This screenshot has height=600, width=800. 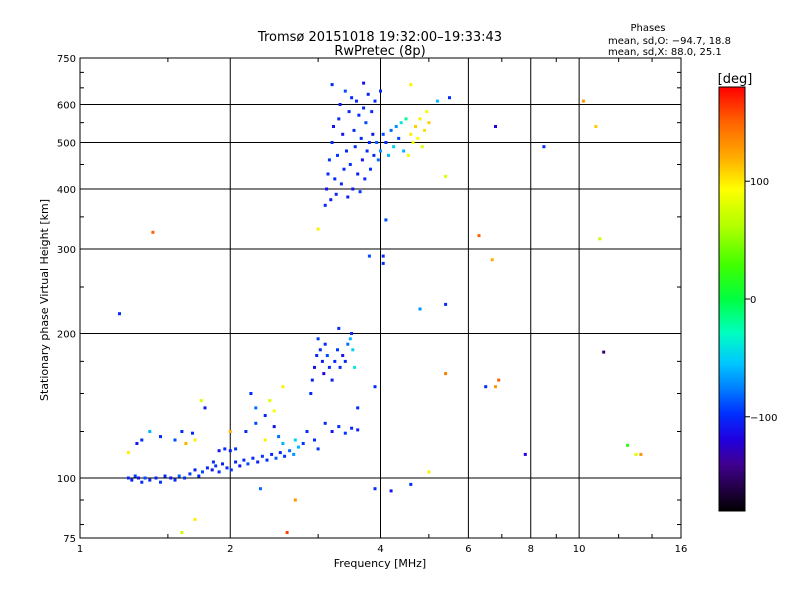 I want to click on y-tick-label: 100, so click(x=66, y=479).